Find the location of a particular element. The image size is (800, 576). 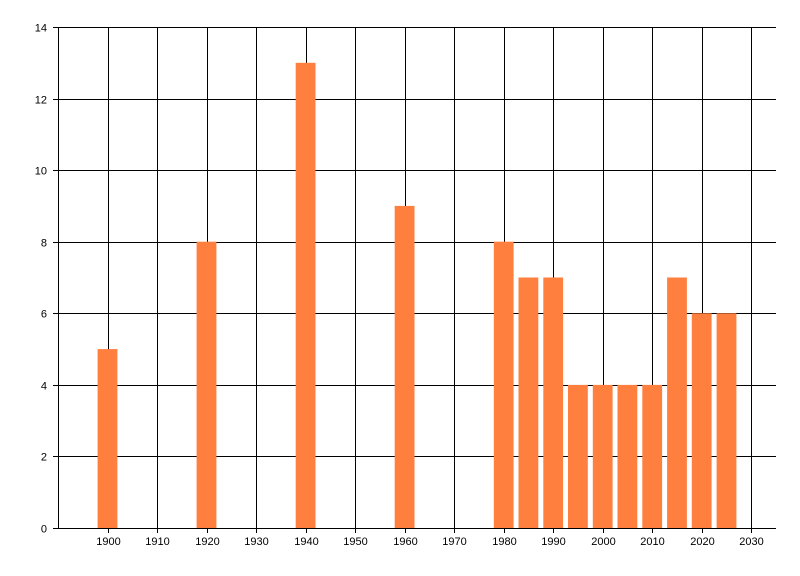

y-axis-ticks: 0 2 4 6 8 10 12 14 is located at coordinates (46, 279).